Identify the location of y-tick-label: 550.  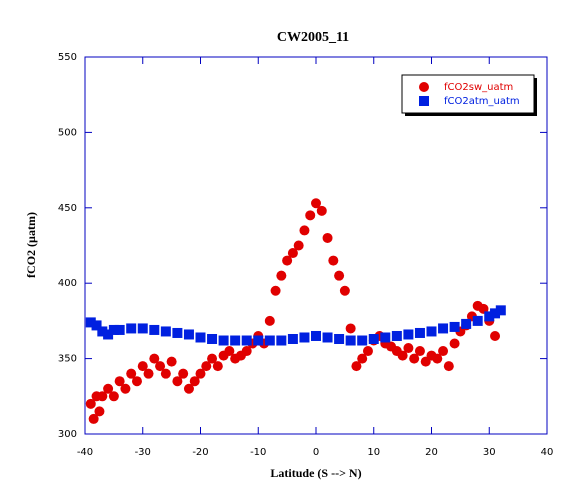
(67, 57).